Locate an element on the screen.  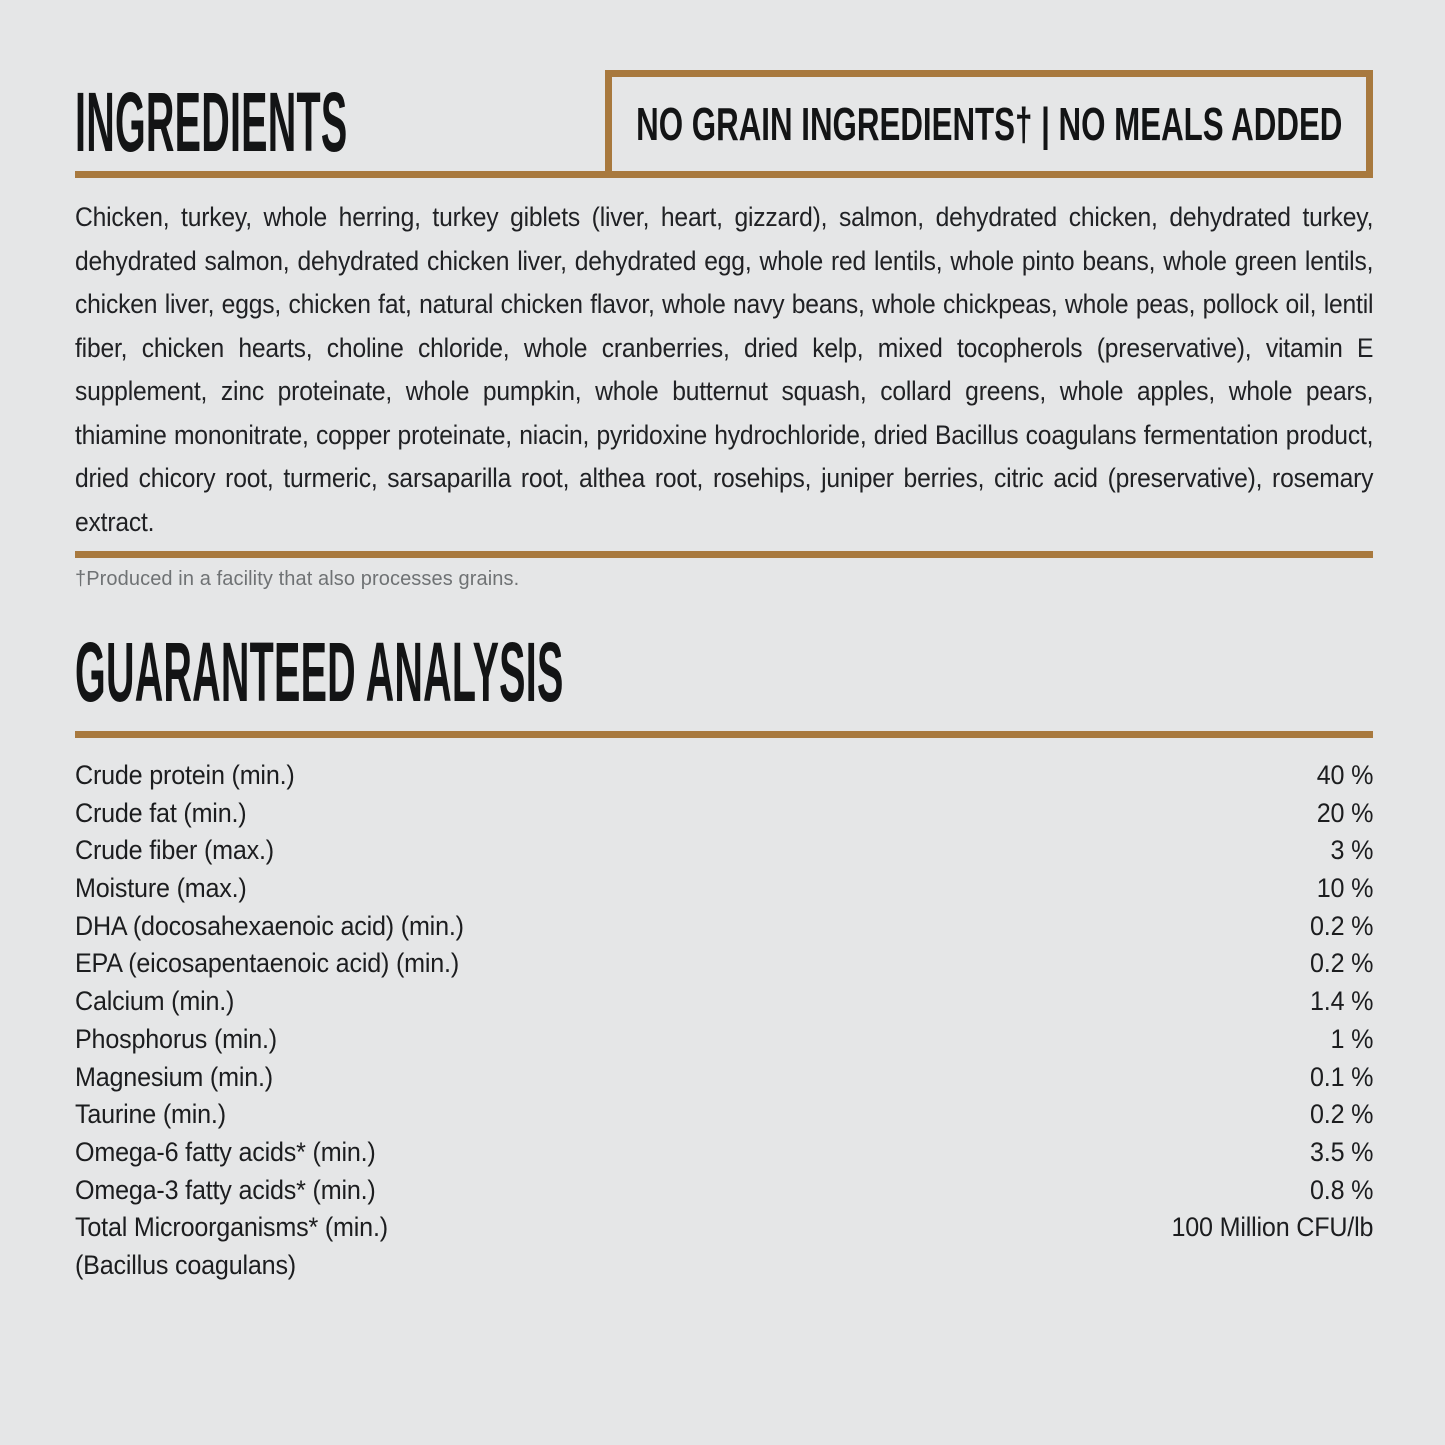
analysis-row-value: 3 % is located at coordinates (1352, 850).